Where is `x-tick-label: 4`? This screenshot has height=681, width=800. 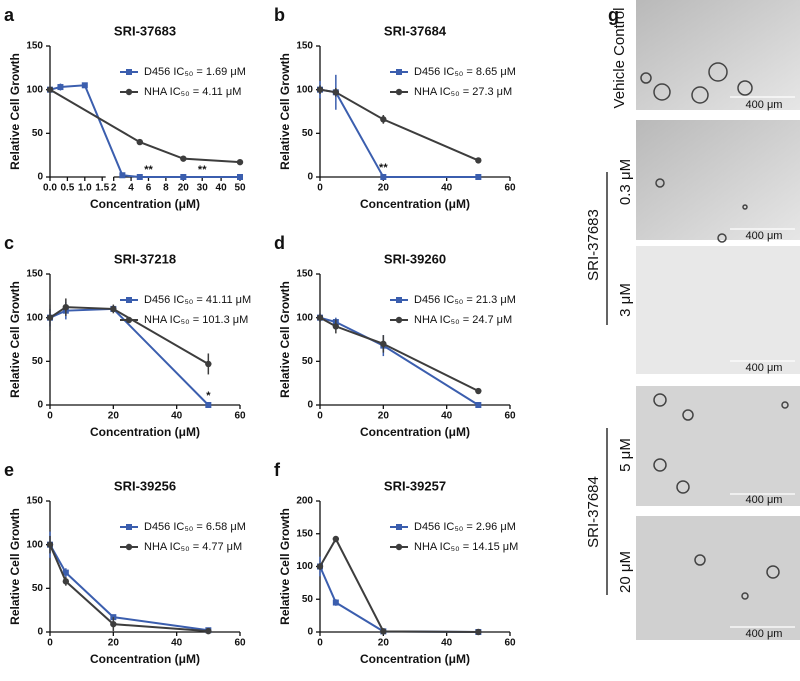 x-tick-label: 4 is located at coordinates (131, 188).